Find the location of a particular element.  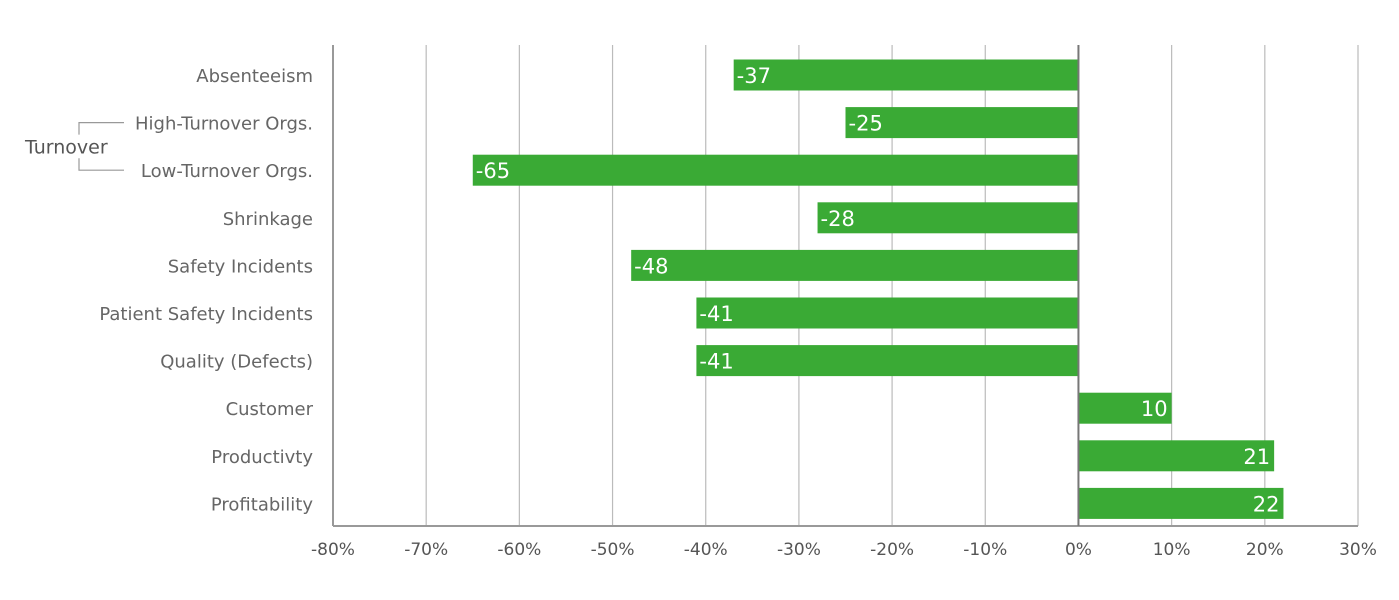

value-label: 10 is located at coordinates (1154, 409).